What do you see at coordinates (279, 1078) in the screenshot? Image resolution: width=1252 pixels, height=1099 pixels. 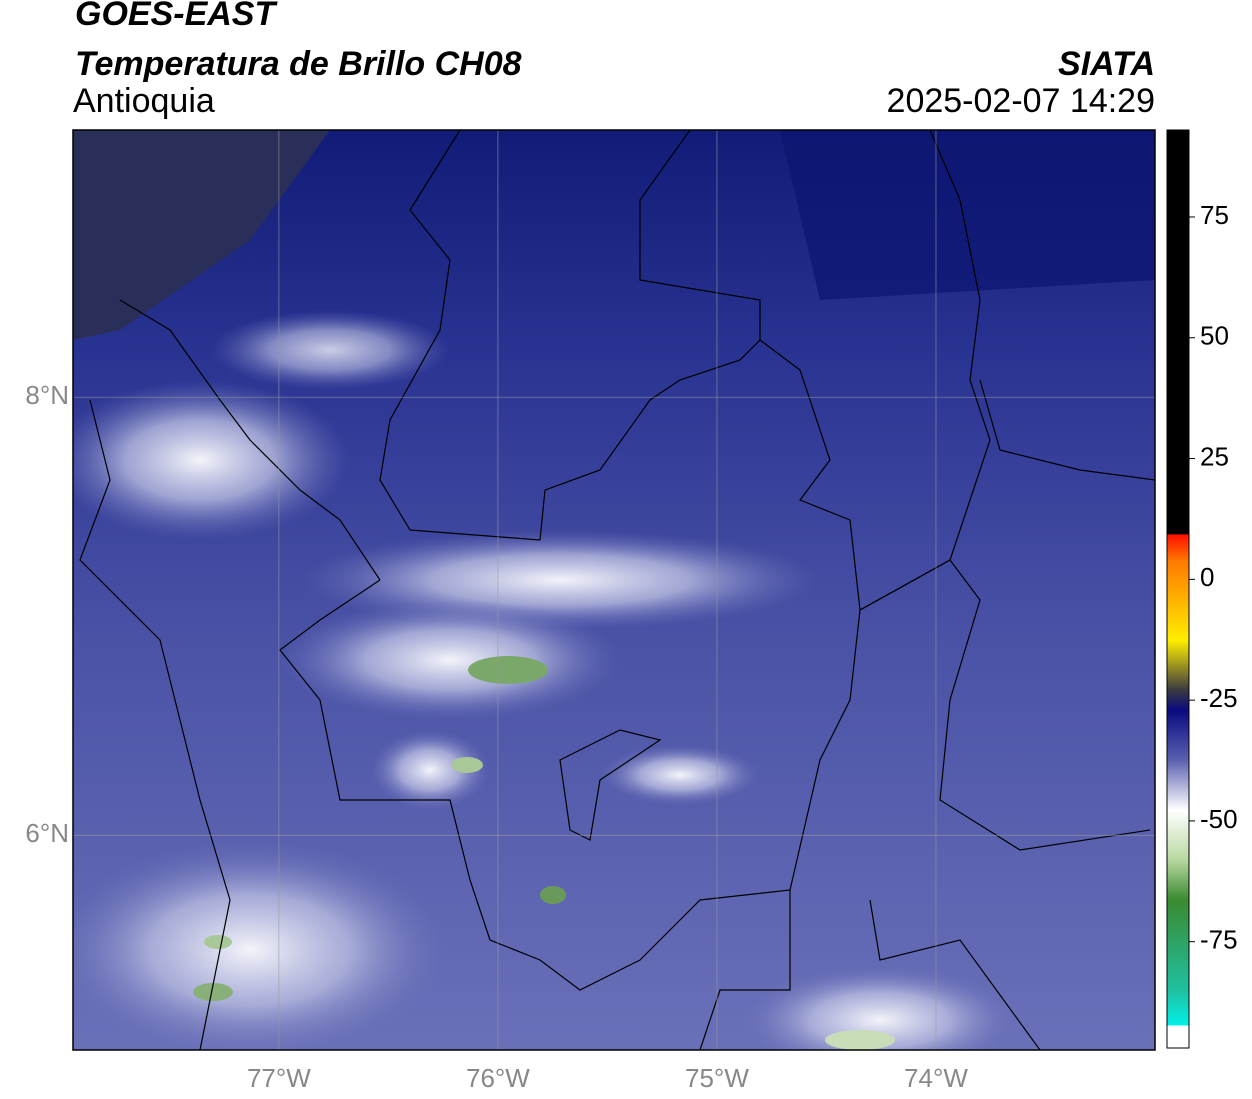 I see `x-tick-label: 77°W` at bounding box center [279, 1078].